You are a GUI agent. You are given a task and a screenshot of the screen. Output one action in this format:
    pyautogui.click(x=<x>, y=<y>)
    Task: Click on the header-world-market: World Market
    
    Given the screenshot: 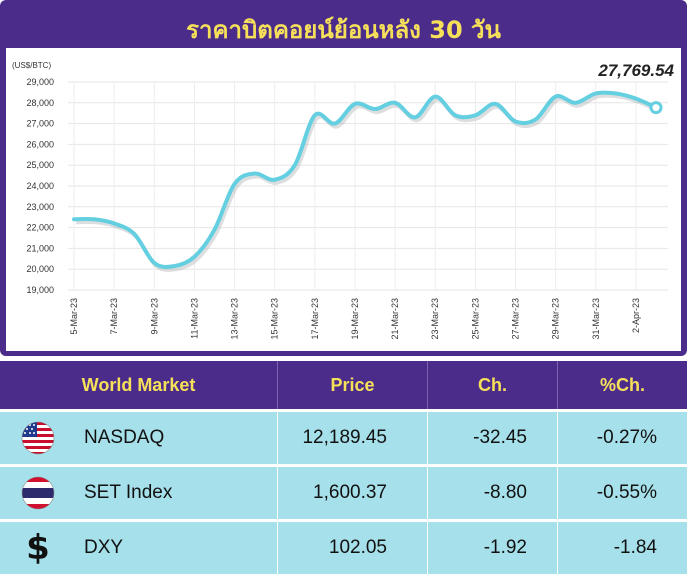 What is the action you would take?
    pyautogui.click(x=139, y=385)
    